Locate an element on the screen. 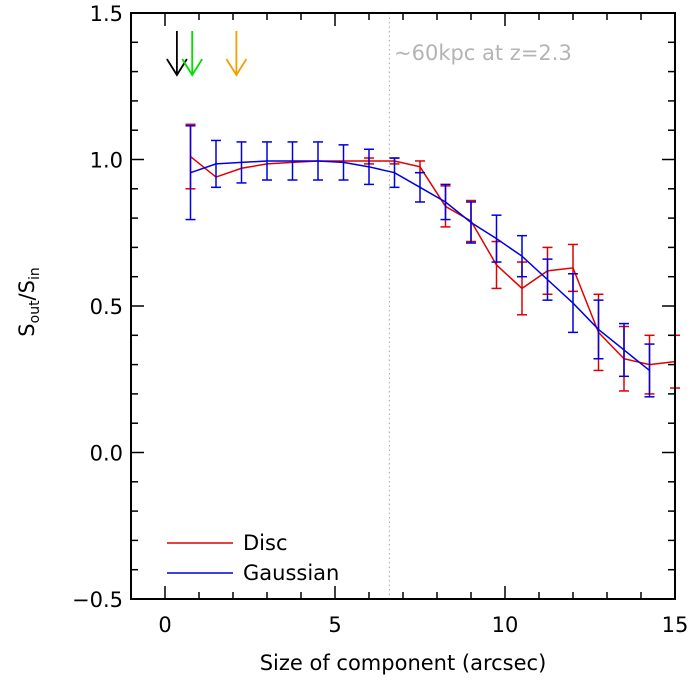 The image size is (693, 687). legend-gaussian-label: Gaussian is located at coordinates (291, 573).